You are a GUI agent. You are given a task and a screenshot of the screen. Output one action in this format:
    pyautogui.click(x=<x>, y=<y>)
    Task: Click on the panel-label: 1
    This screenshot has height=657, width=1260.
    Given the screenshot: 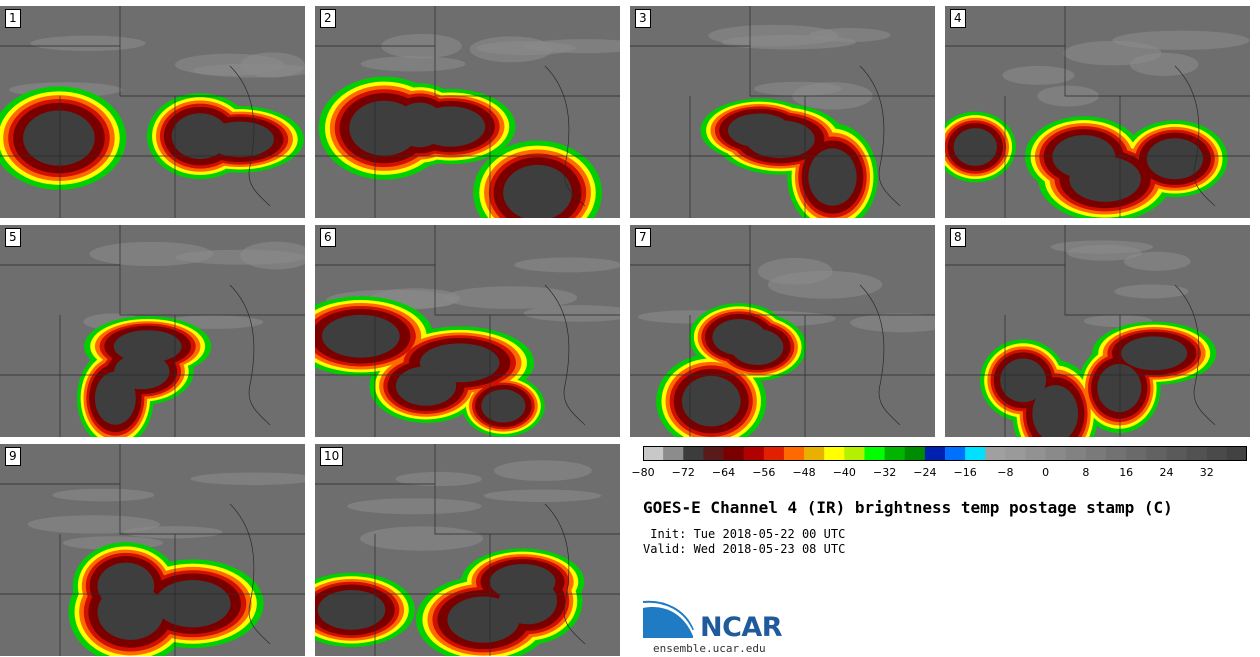 What is the action you would take?
    pyautogui.click(x=13, y=18)
    